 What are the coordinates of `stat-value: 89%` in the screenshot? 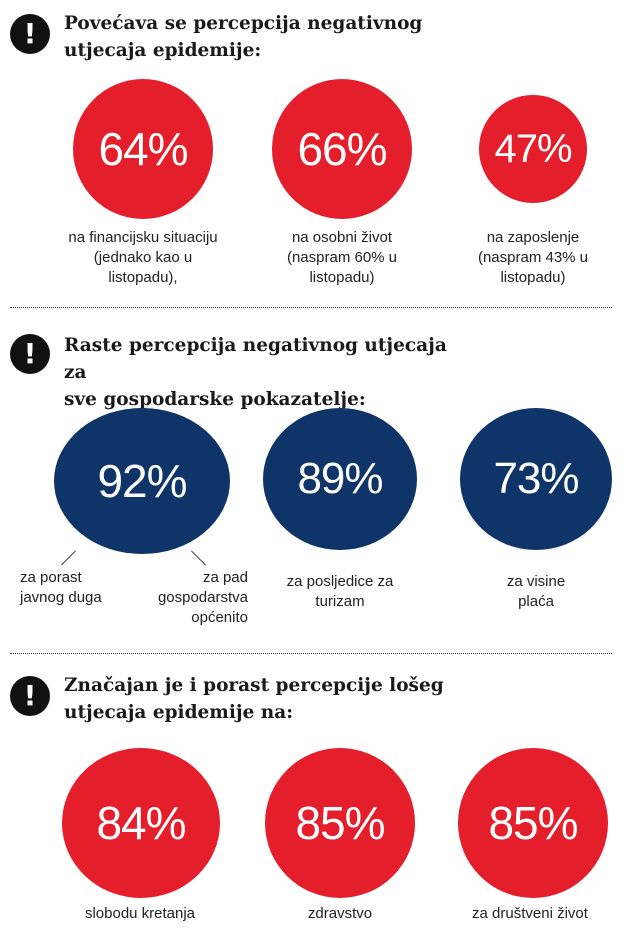 It's located at (340, 478).